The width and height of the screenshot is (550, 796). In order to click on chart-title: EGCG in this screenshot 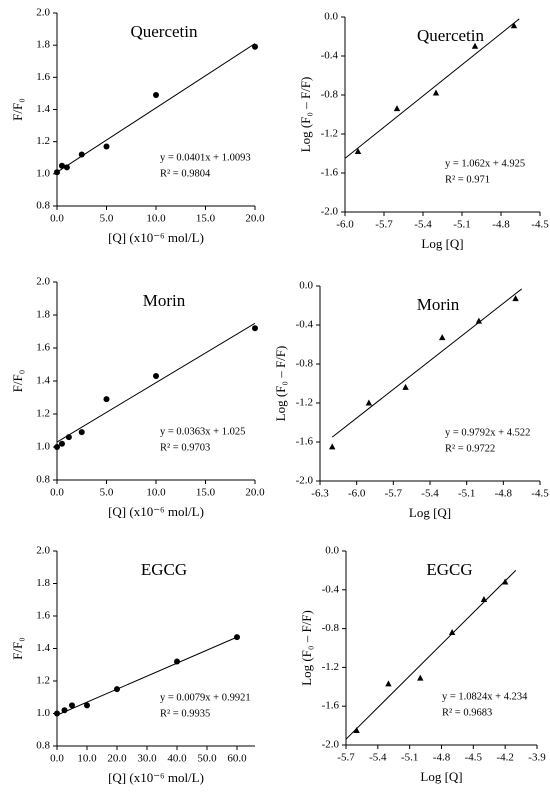, I will do `click(164, 569)`.